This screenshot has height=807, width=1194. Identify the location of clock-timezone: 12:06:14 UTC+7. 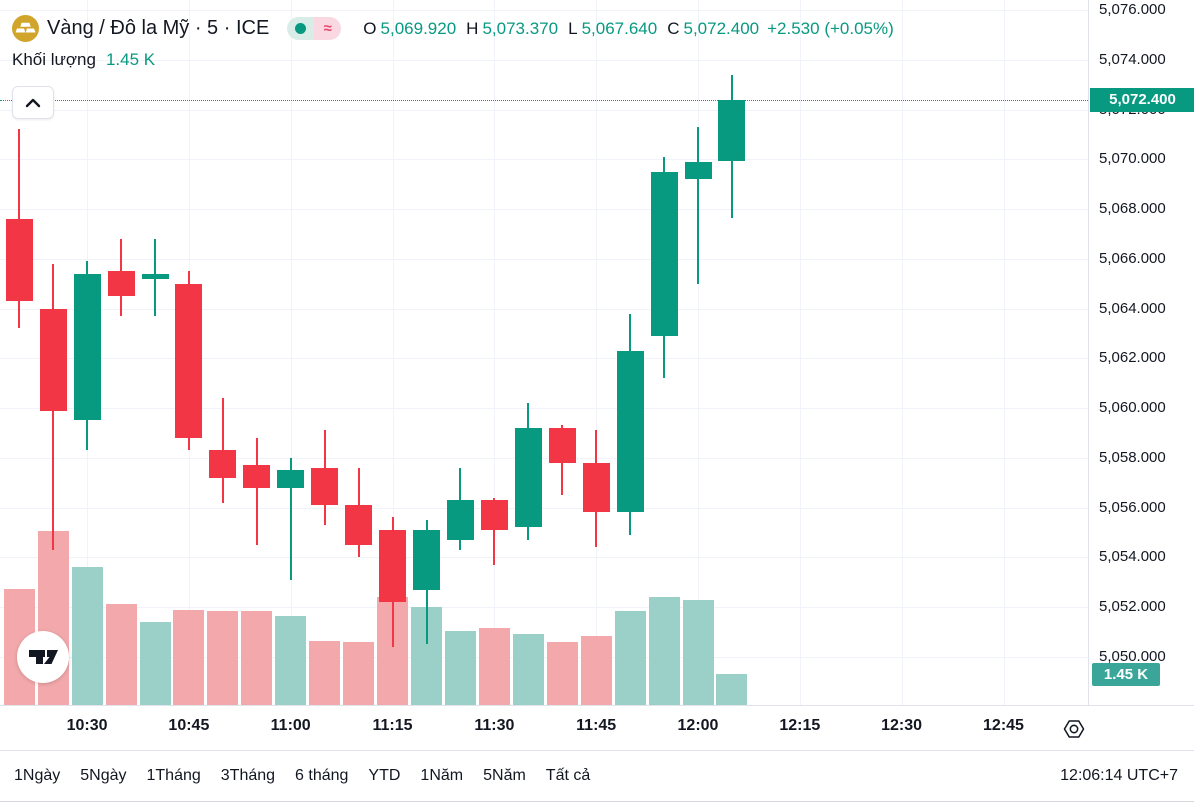
(1119, 775).